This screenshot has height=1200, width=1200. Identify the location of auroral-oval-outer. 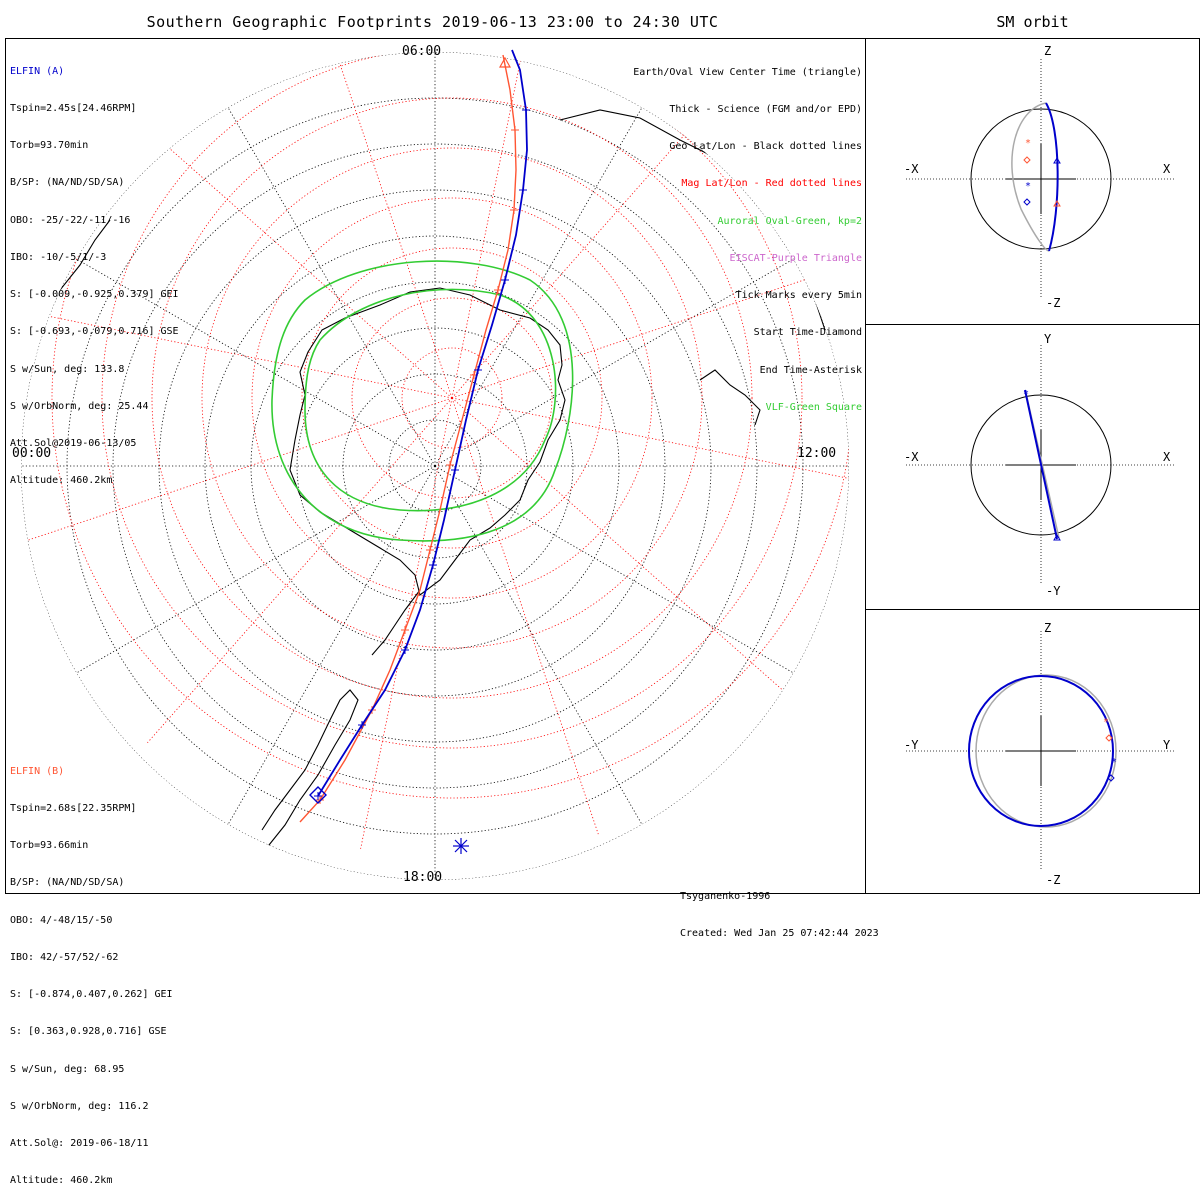
(422, 401).